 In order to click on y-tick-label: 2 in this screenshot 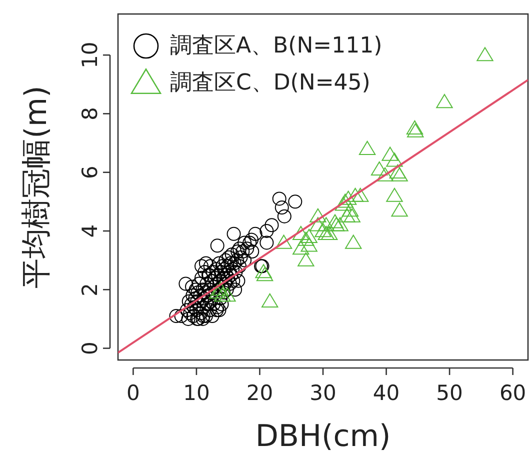, I will do `click(90, 289)`.